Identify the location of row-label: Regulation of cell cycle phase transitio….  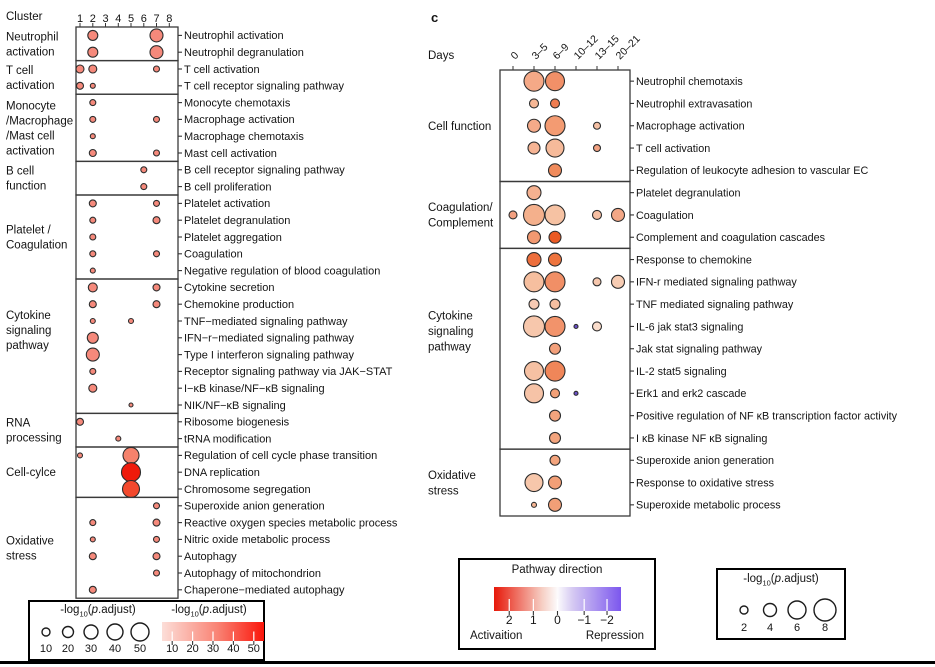
(280, 456).